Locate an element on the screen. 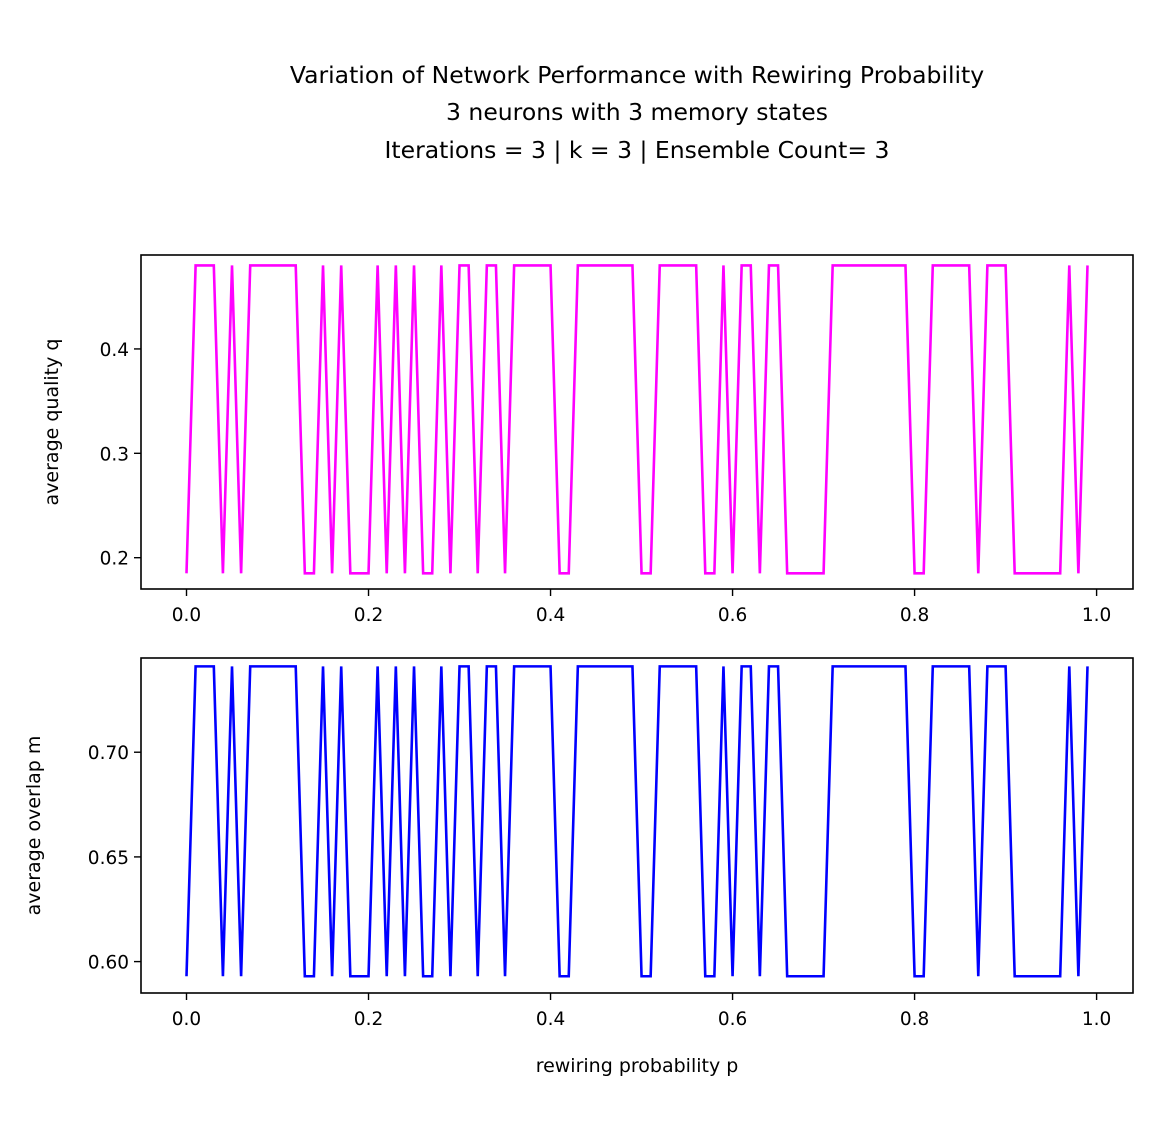 The image size is (1163, 1132). overlap-x-tick-label: 0.8 is located at coordinates (914, 1019).